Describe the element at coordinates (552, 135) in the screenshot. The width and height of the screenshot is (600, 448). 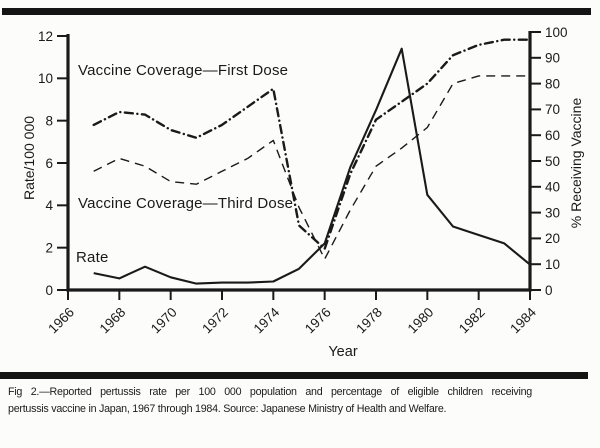
I see `right-axis-tick-label: 60` at that location.